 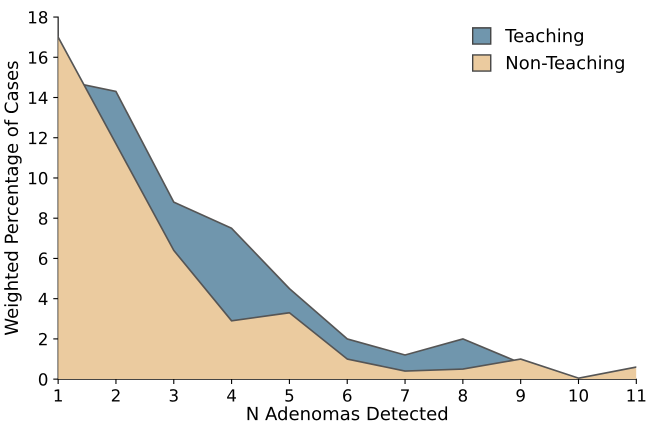 I want to click on y-tick-label: 16, so click(x=38, y=57).